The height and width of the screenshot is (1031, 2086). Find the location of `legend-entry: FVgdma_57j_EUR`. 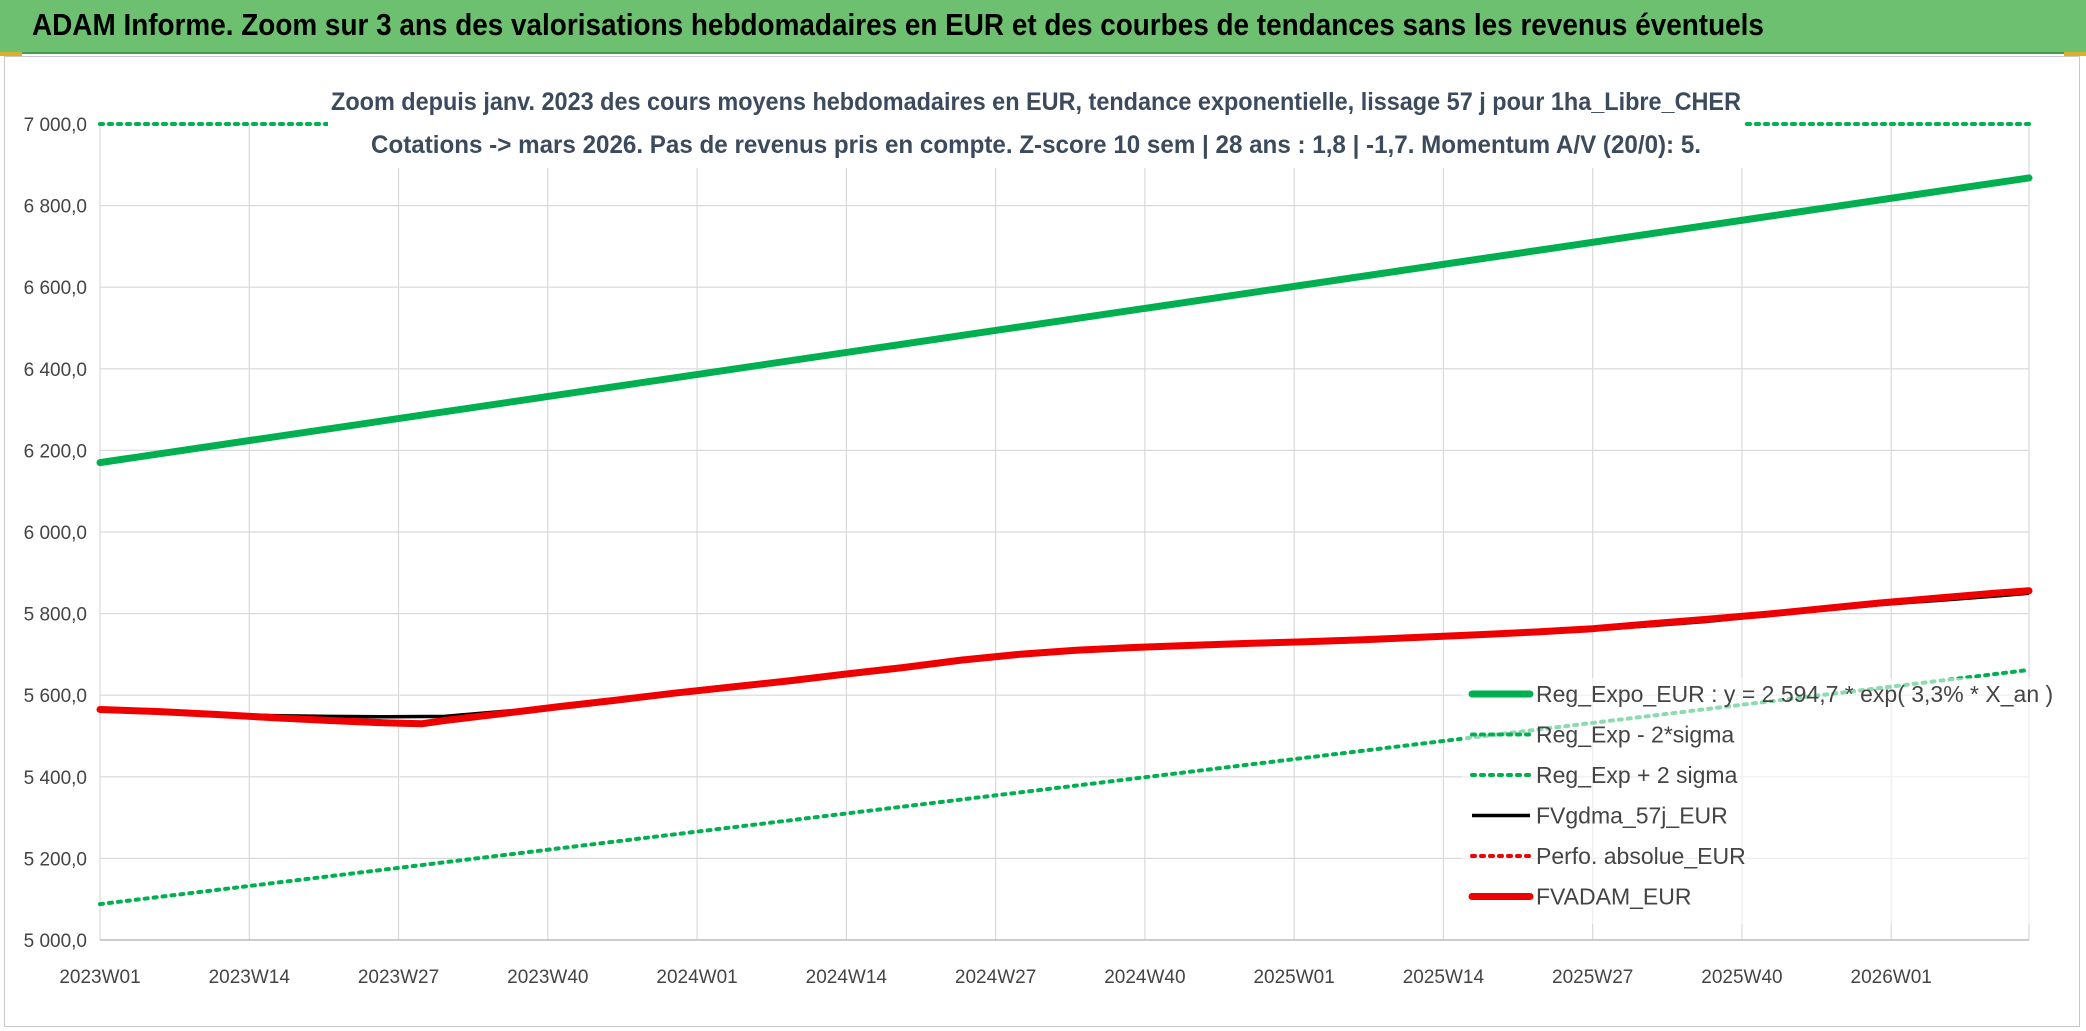

legend-entry: FVgdma_57j_EUR is located at coordinates (1632, 816).